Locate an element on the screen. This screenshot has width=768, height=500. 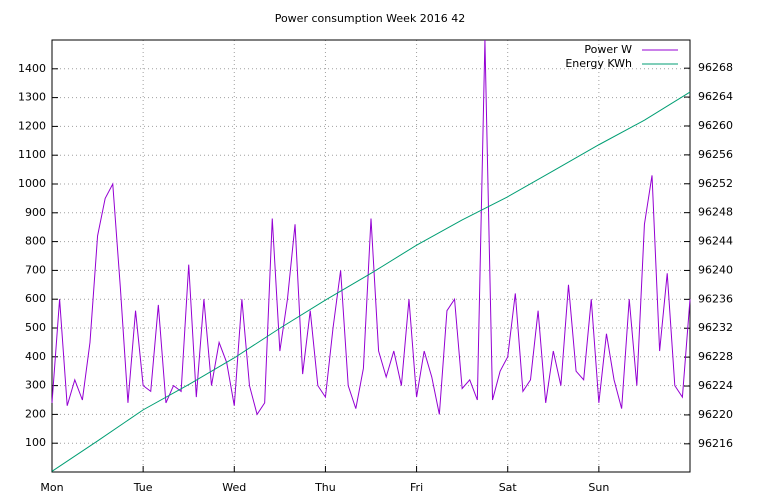
x-tick-label: Mon is located at coordinates (51, 487).